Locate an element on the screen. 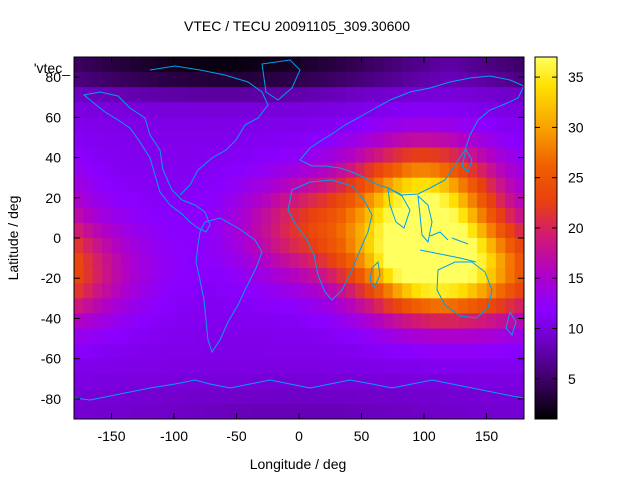  coastline-new-zealand is located at coordinates (511, 323).